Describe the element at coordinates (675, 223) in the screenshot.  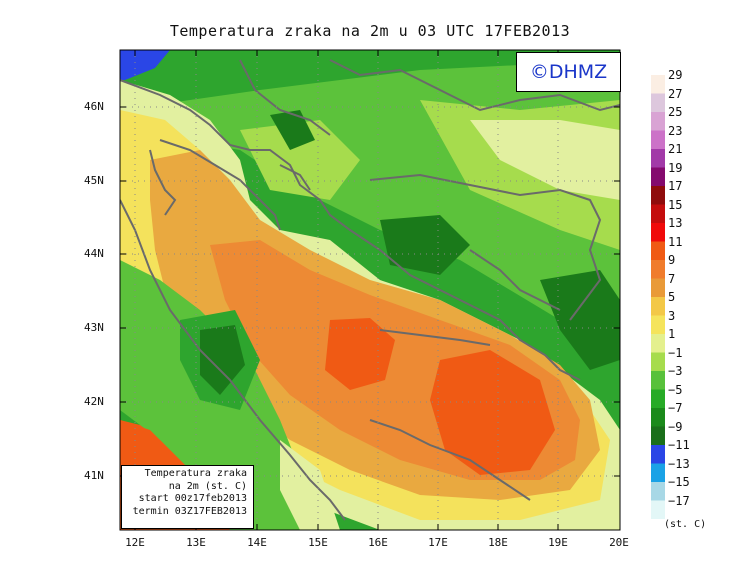
I see `colorbar-label: 13` at that location.